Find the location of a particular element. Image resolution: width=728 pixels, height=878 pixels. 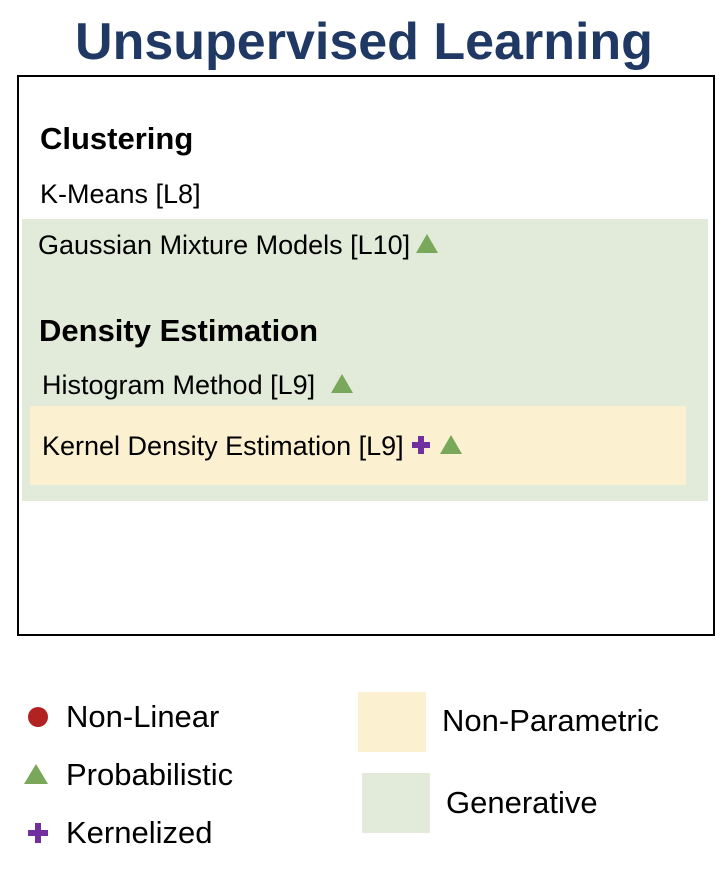

legend-label-probabilistic: Probabilistic is located at coordinates (150, 774).